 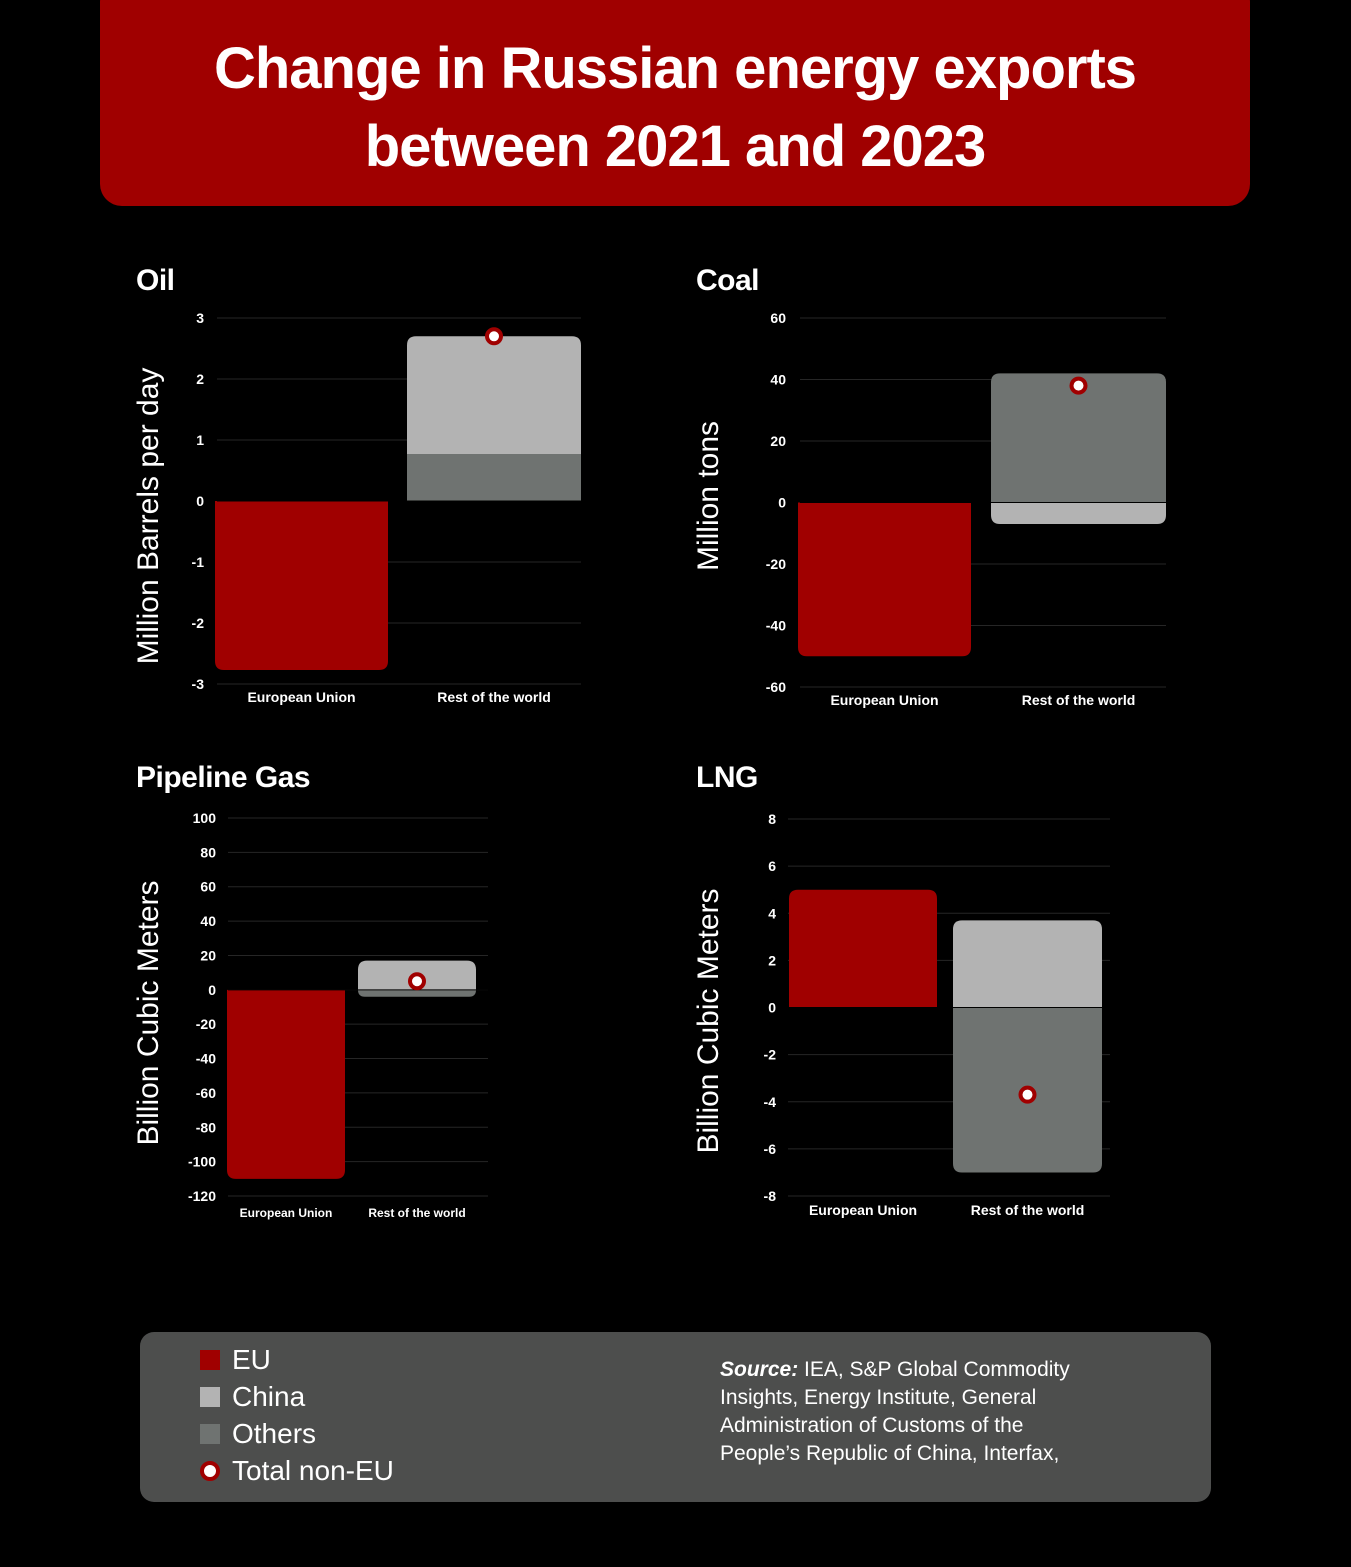 I want to click on pipeline-gas-y-tick-label: 80, so click(x=208, y=852).